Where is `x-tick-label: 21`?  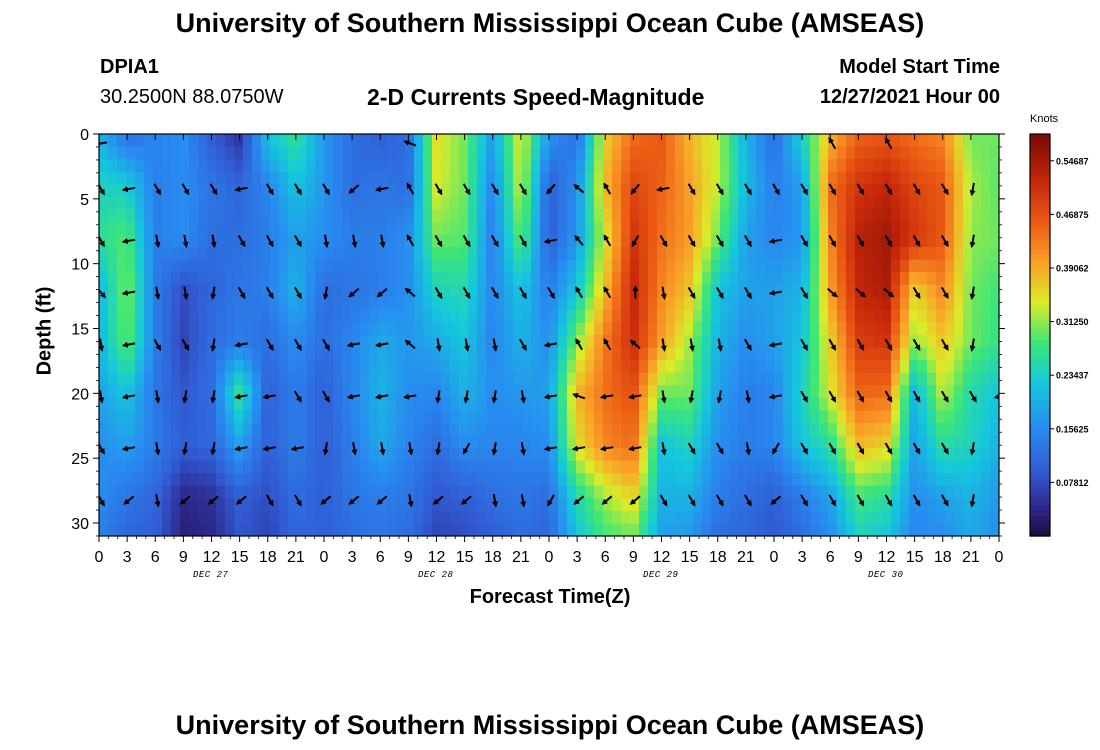
x-tick-label: 21 is located at coordinates (746, 557).